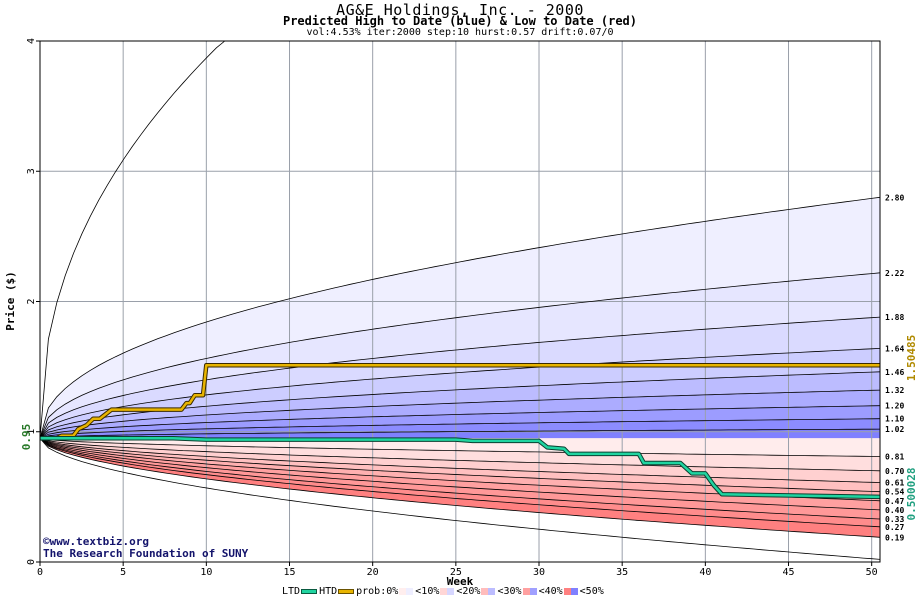 The height and width of the screenshot is (600, 920). What do you see at coordinates (894, 492) in the screenshot?
I see `quantile-label: 0.54` at bounding box center [894, 492].